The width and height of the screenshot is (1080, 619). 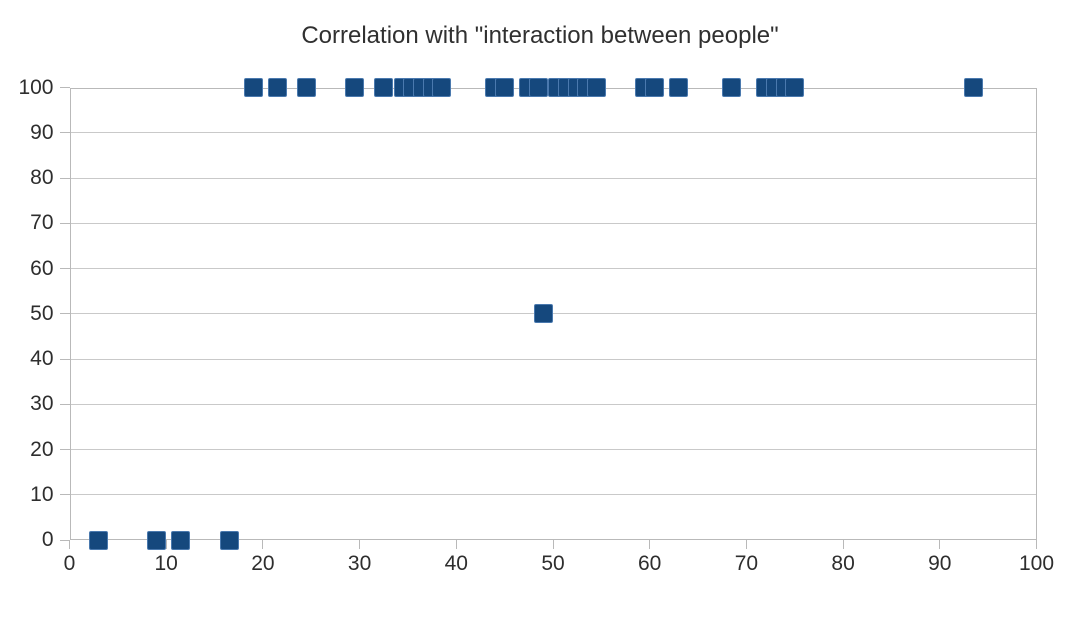 I want to click on y-tick-label-40: 40, so click(x=42, y=358).